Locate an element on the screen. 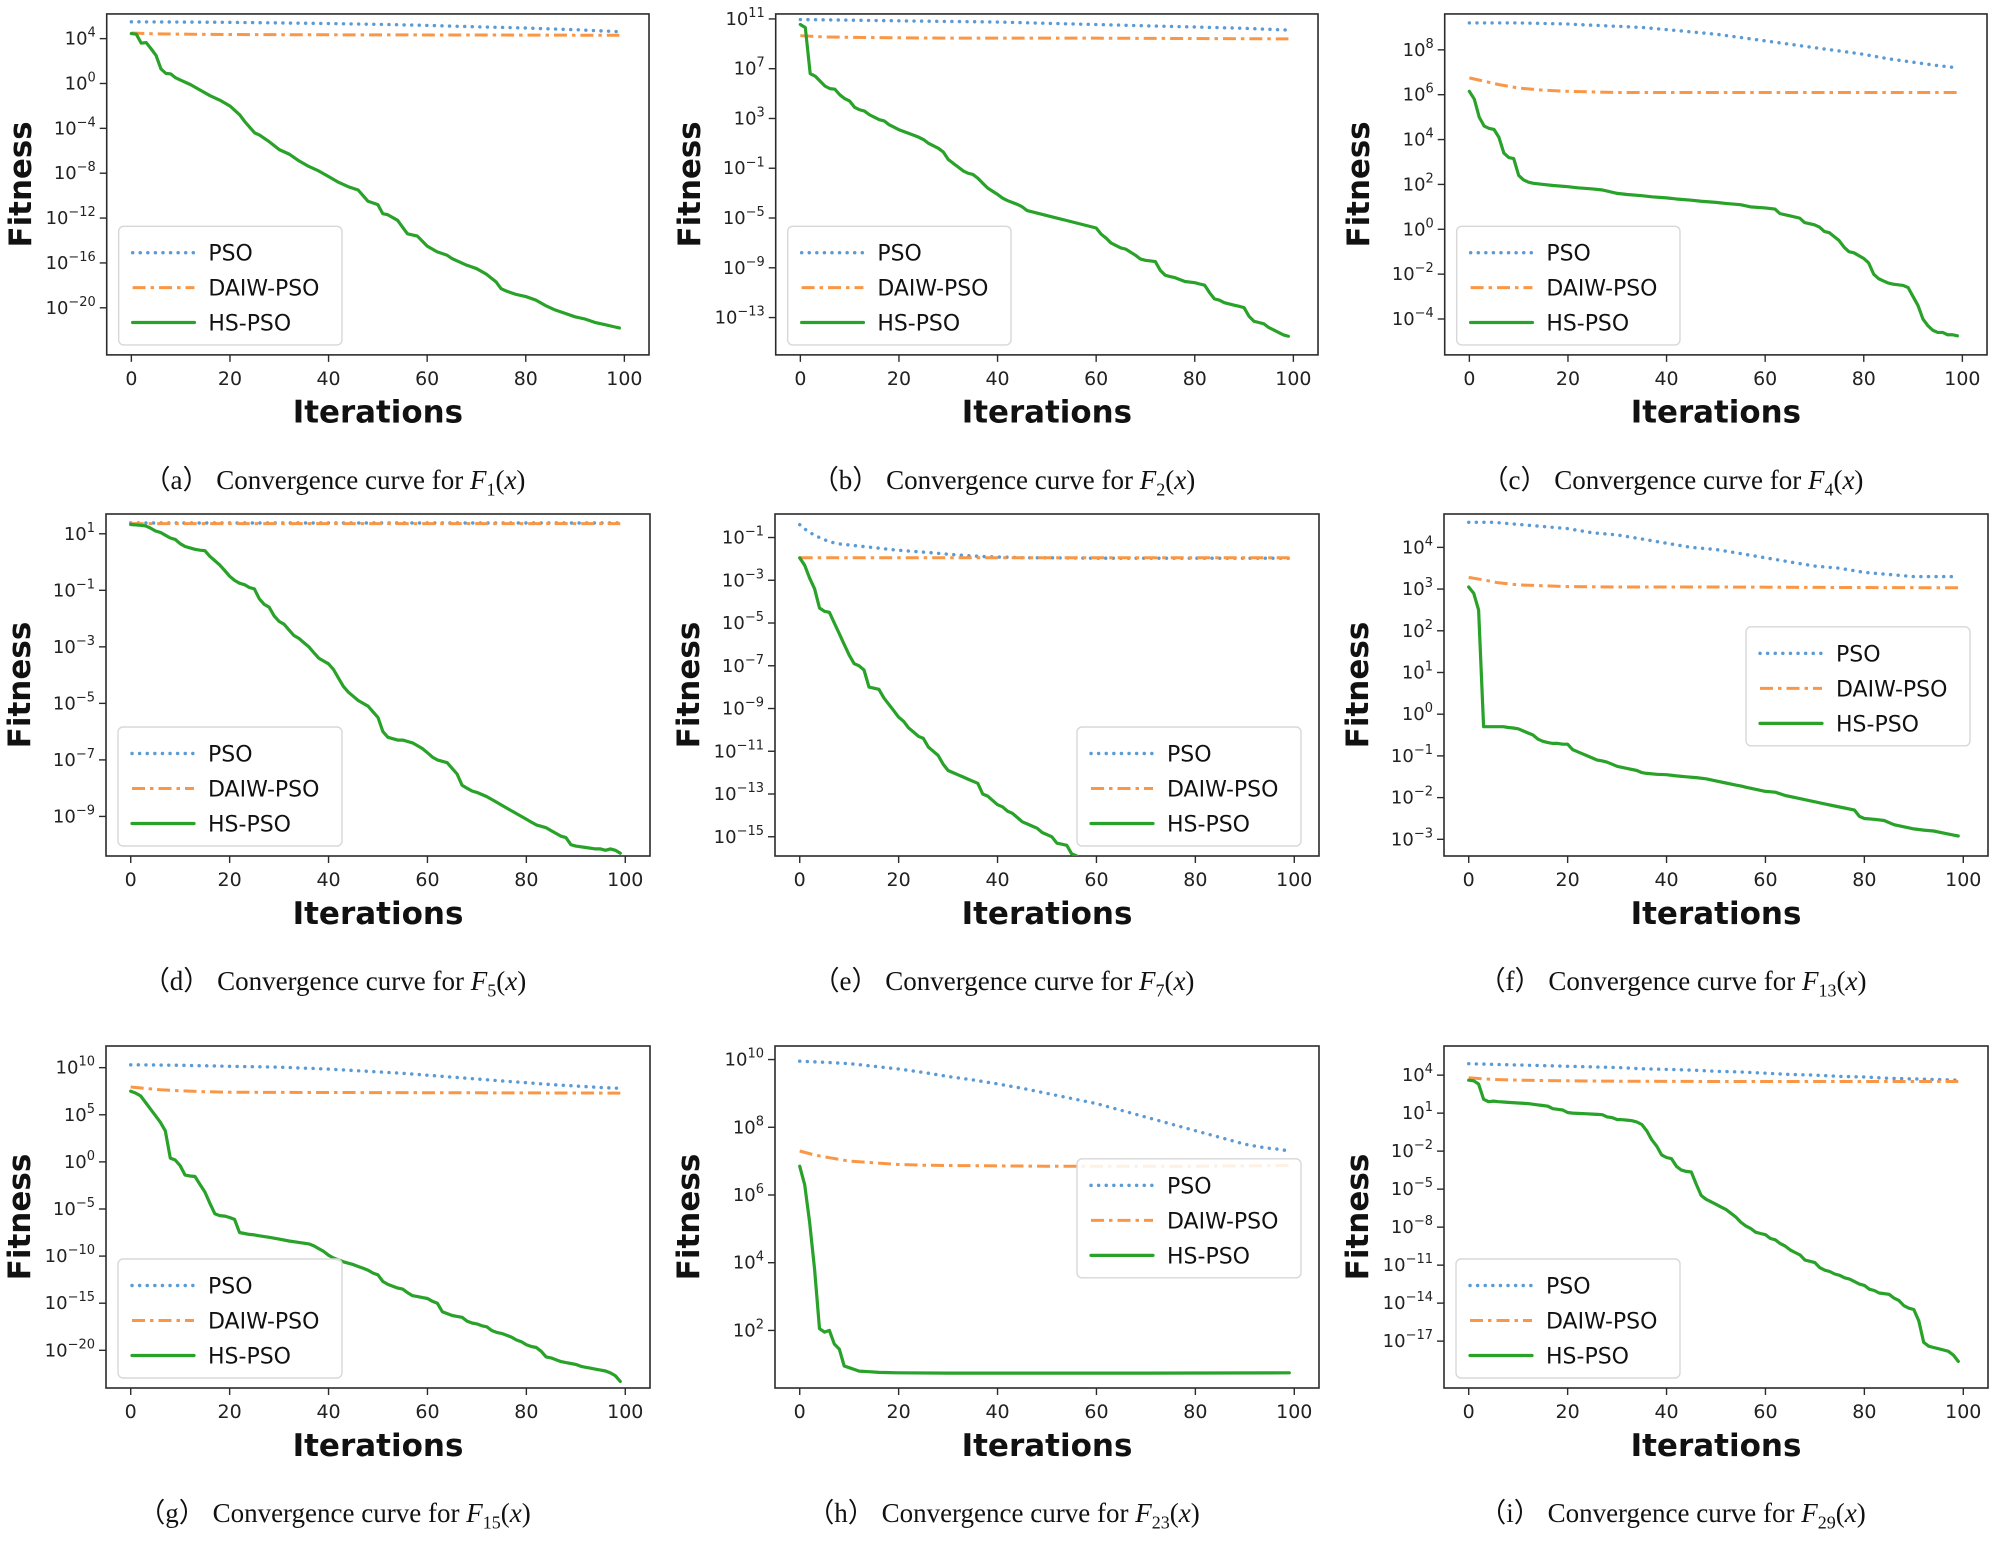 Image resolution: width=2007 pixels, height=1564 pixels. y-tick-label: 10¹ is located at coordinates (1417, 671).